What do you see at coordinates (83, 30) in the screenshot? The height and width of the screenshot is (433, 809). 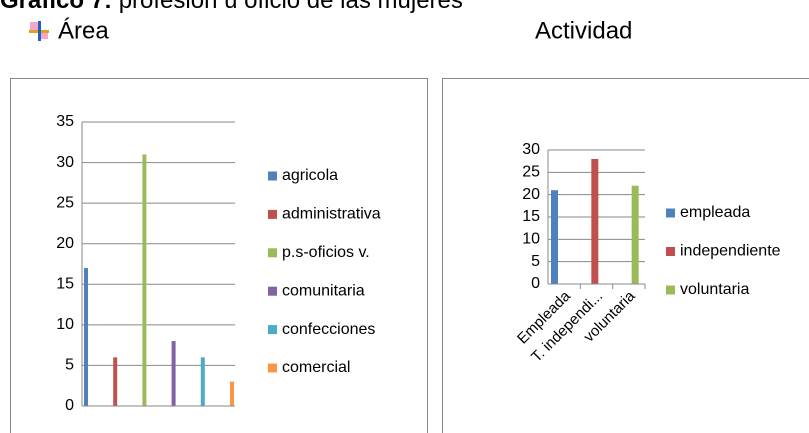 I see `heading: Área` at bounding box center [83, 30].